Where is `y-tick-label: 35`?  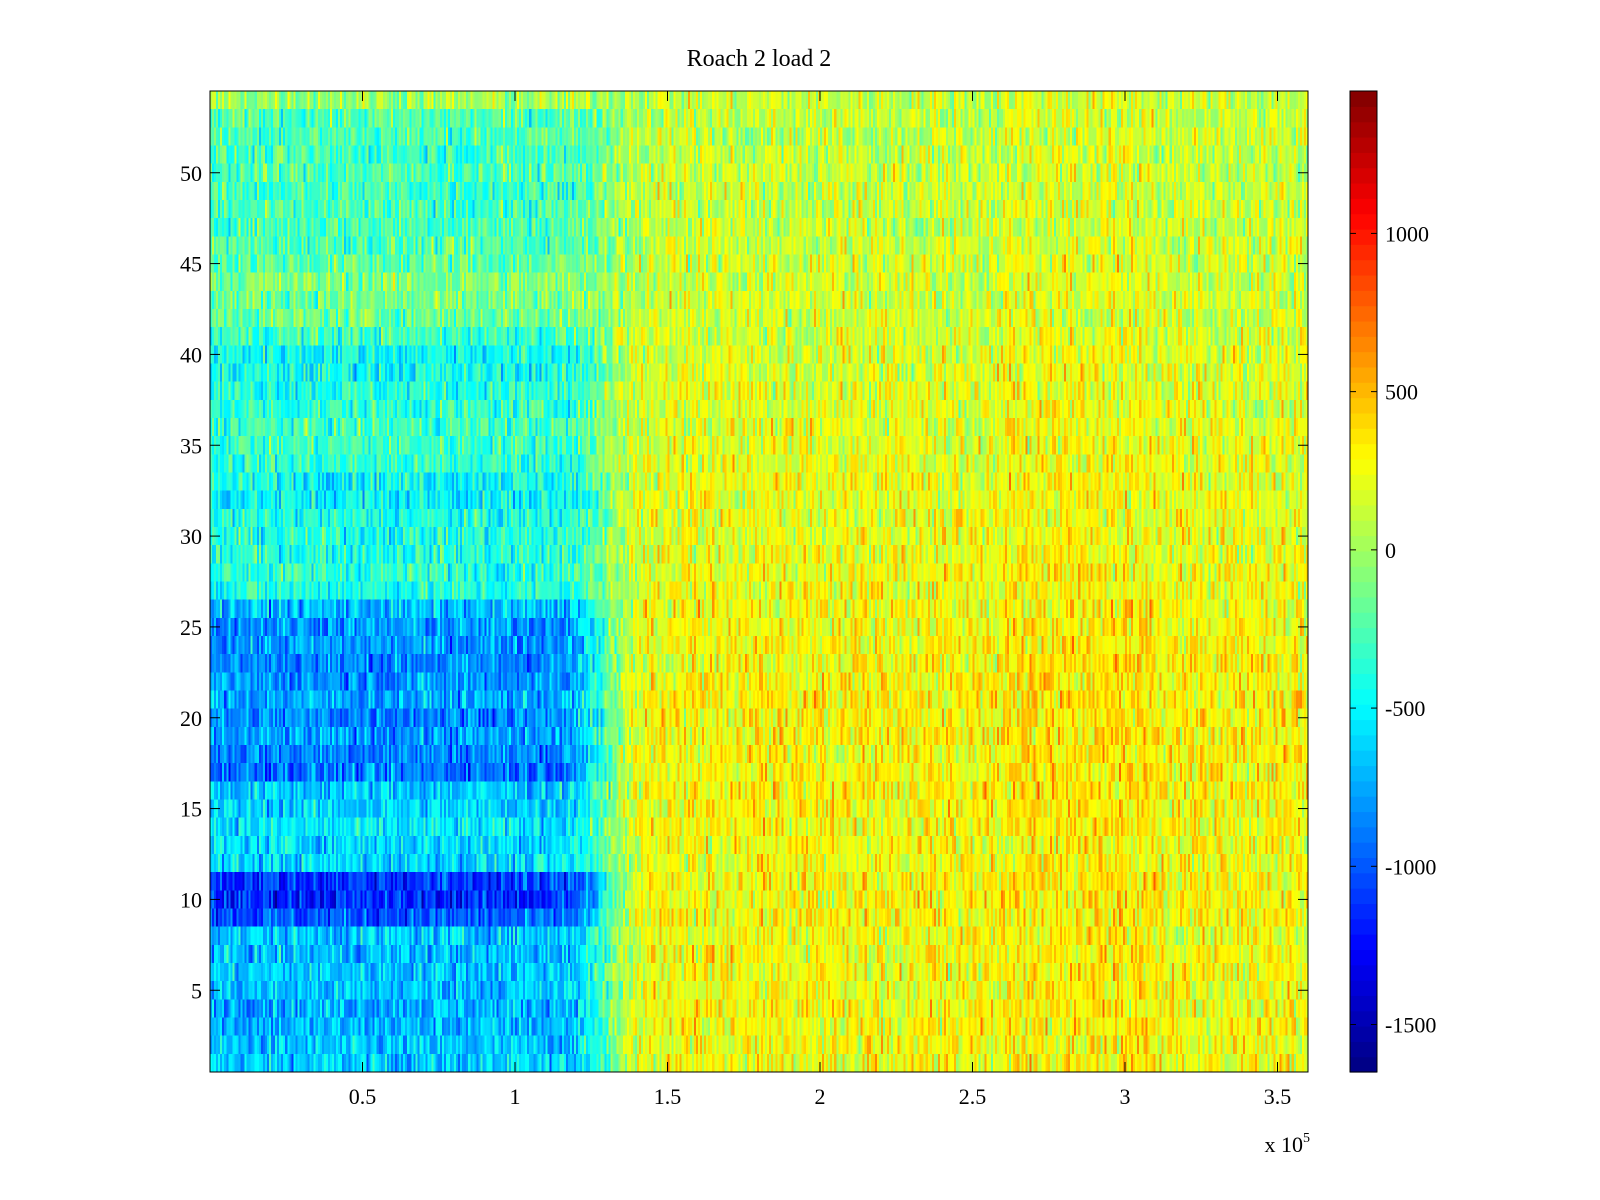 y-tick-label: 35 is located at coordinates (191, 445).